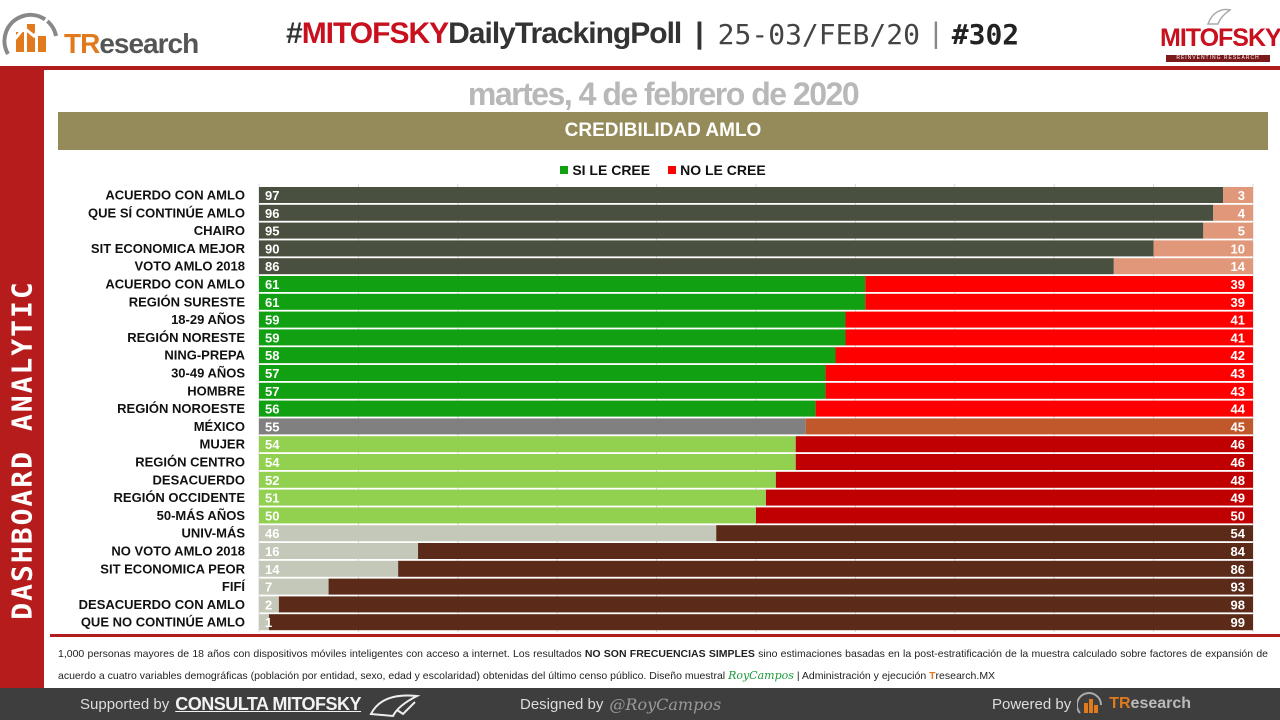 The width and height of the screenshot is (1280, 720). I want to click on data-label-si-le-cree: 52, so click(272, 480).